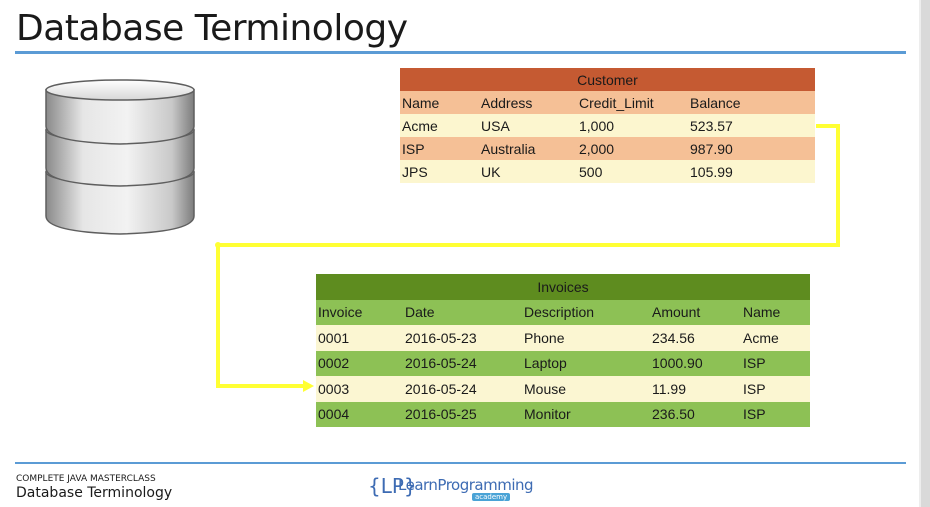 The image size is (930, 507). What do you see at coordinates (359, 338) in the screenshot?
I see `table-cell: 0001` at bounding box center [359, 338].